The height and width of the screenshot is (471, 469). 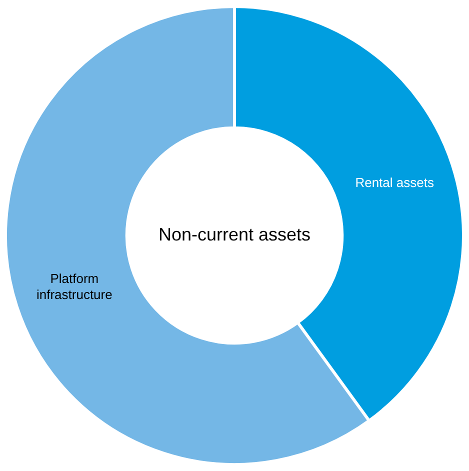 I want to click on slice-label: Rental assets, so click(x=394, y=182).